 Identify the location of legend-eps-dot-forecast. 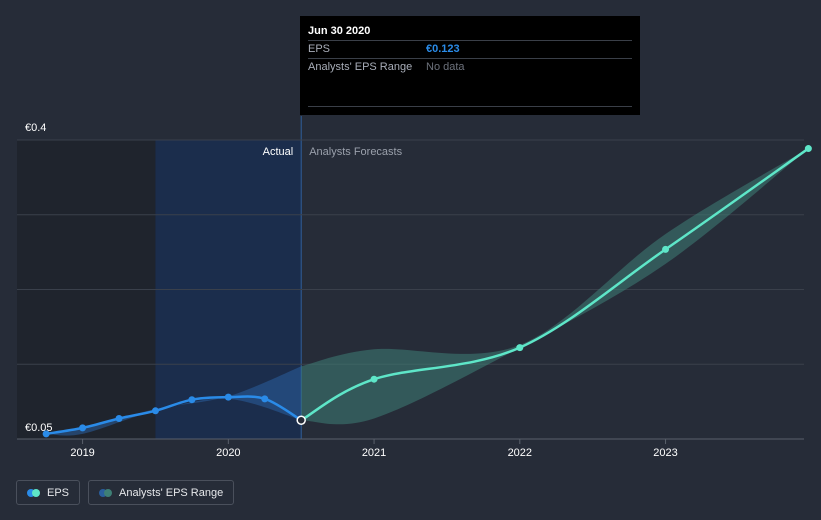
(36, 492).